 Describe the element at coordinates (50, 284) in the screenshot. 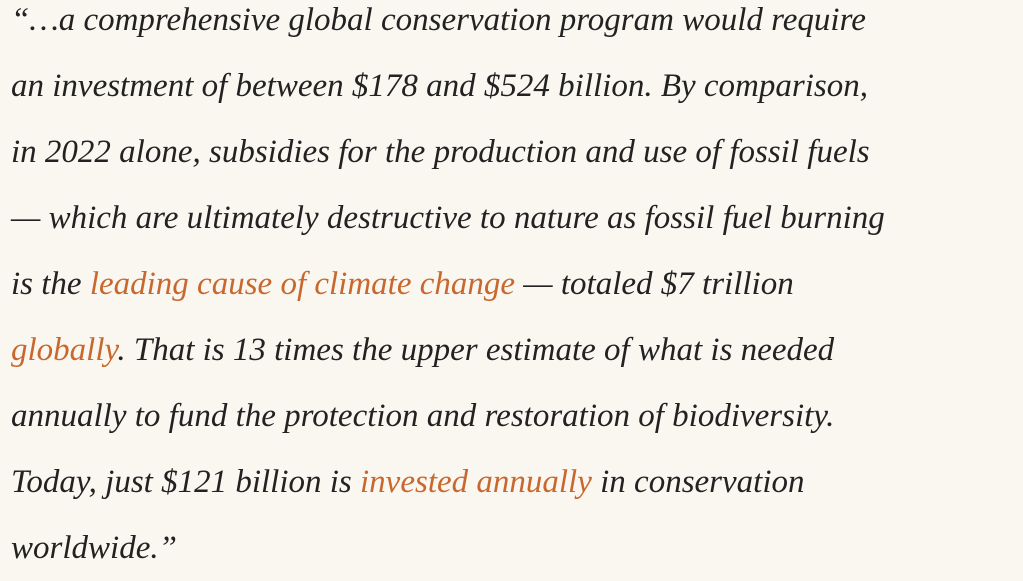

I see `text: is the` at that location.